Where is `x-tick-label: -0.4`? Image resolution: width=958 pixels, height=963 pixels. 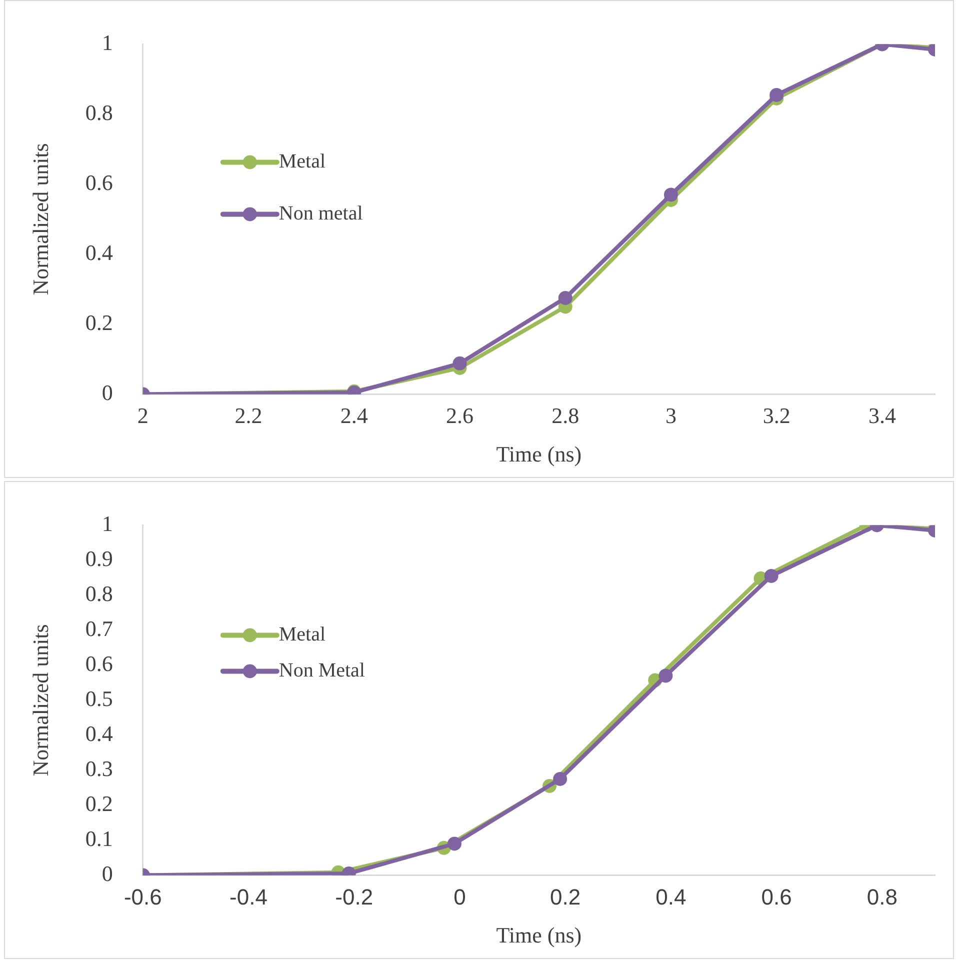 x-tick-label: -0.4 is located at coordinates (249, 897).